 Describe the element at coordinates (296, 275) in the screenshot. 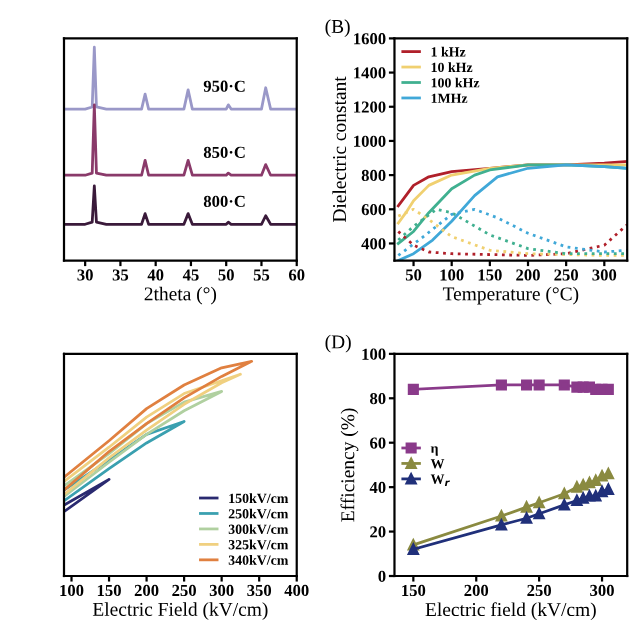

I see `x-tick-label: 60` at that location.